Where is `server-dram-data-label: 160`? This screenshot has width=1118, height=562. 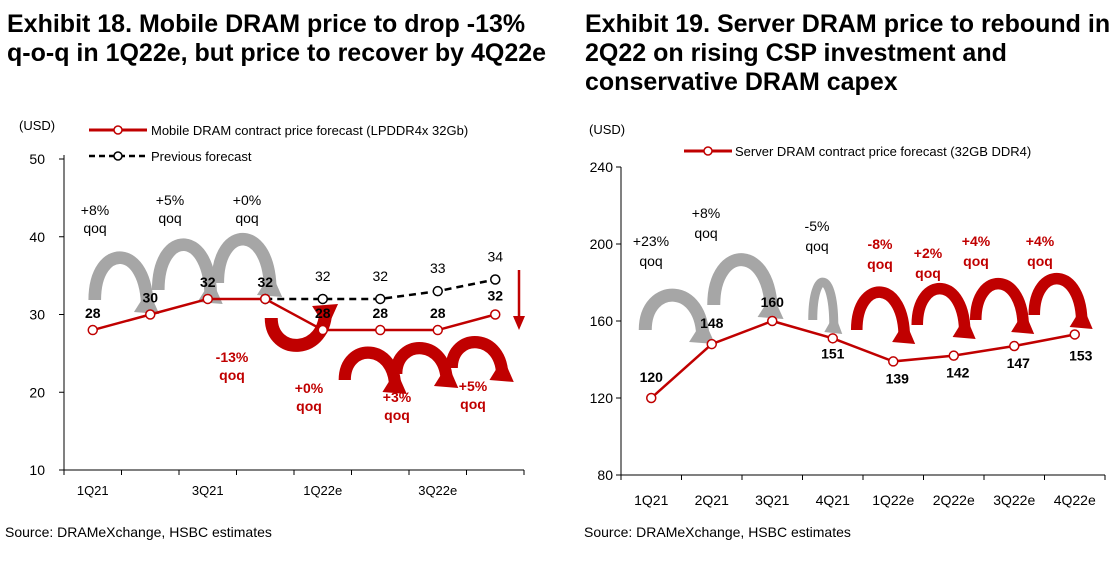
server-dram-data-label: 160 is located at coordinates (773, 302).